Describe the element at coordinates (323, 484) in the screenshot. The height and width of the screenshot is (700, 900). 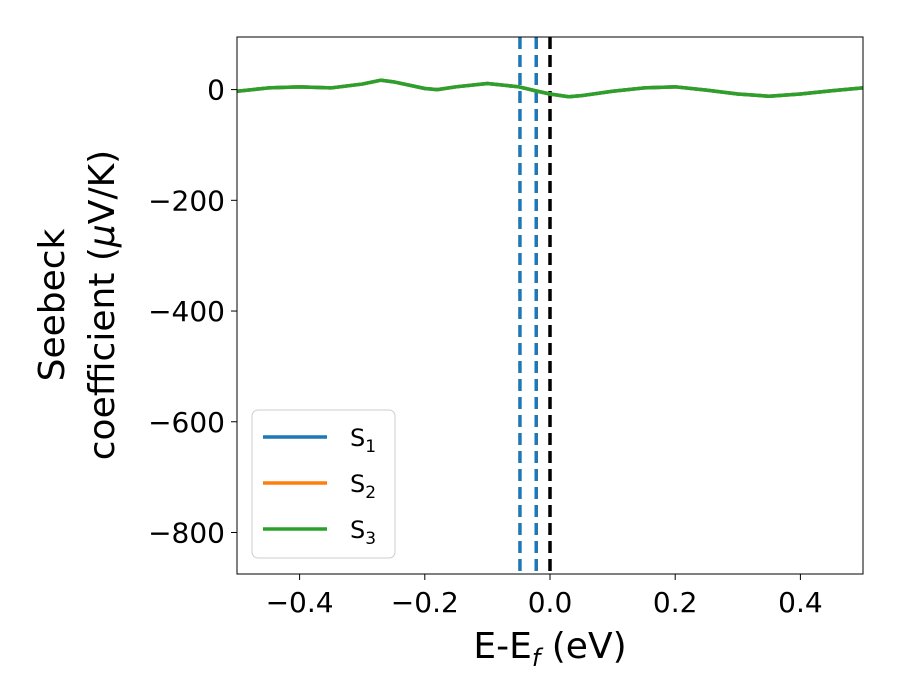
I see `legend: S1 S2 S3` at that location.